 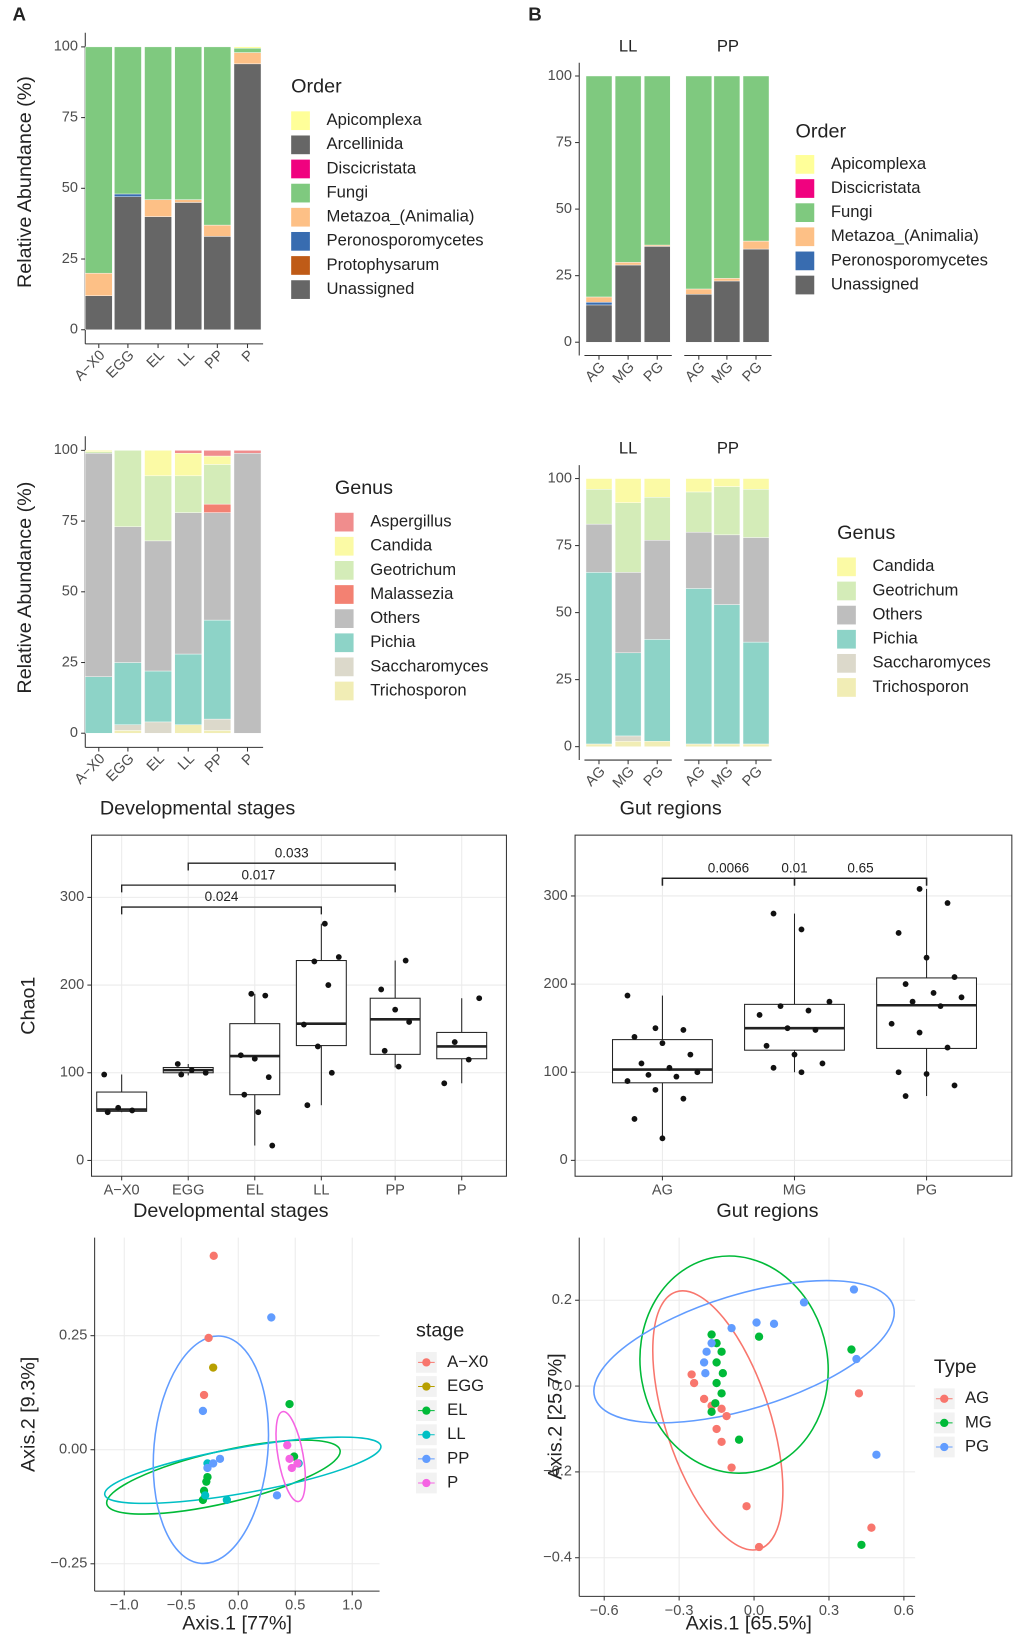 What do you see at coordinates (418, 689) in the screenshot?
I see `legend-label: Trichosporon` at bounding box center [418, 689].